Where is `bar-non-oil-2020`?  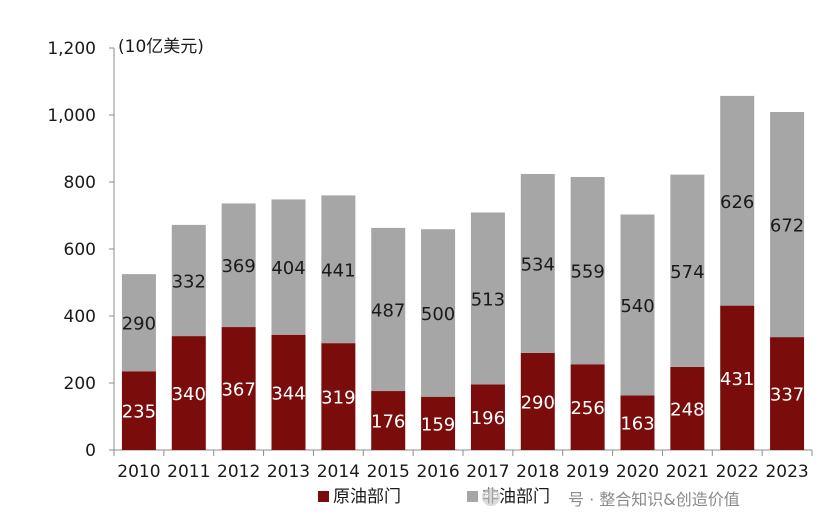 bar-non-oil-2020 is located at coordinates (637, 305).